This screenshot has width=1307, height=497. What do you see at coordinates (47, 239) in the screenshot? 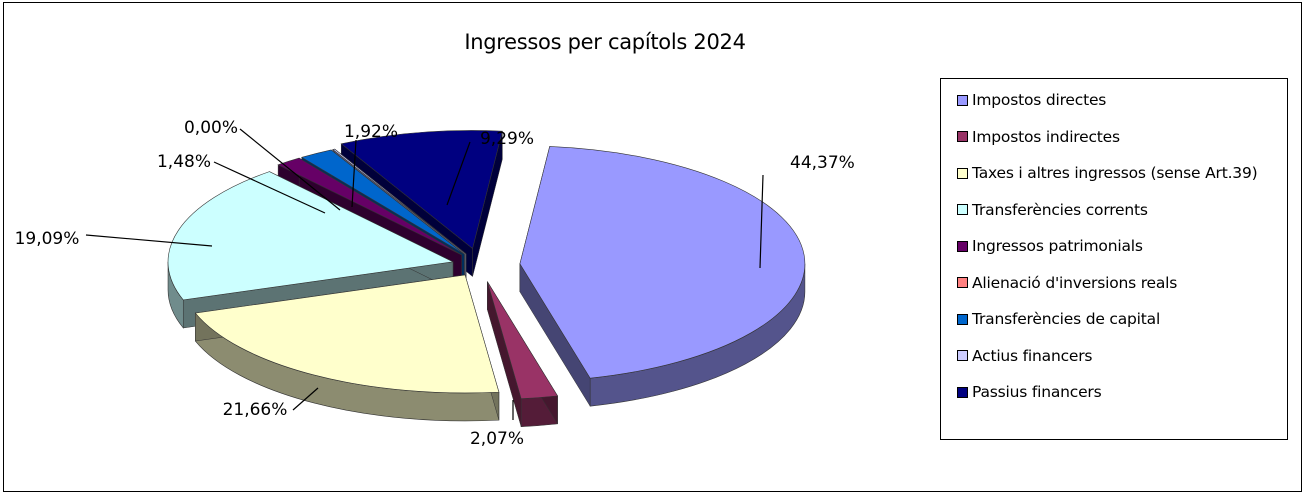
I see `data-label-3: 19,09%` at bounding box center [47, 239].